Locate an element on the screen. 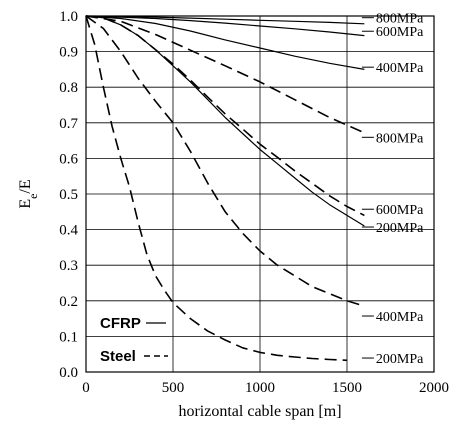 The height and width of the screenshot is (435, 461). legend-label-steel: Steel is located at coordinates (118, 356).